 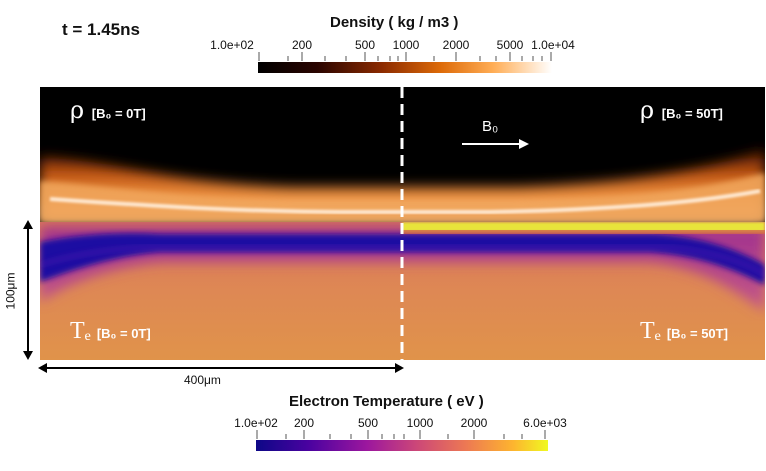 I want to click on te-right-label: Tₑ [B₀ = 50T], so click(x=684, y=331).